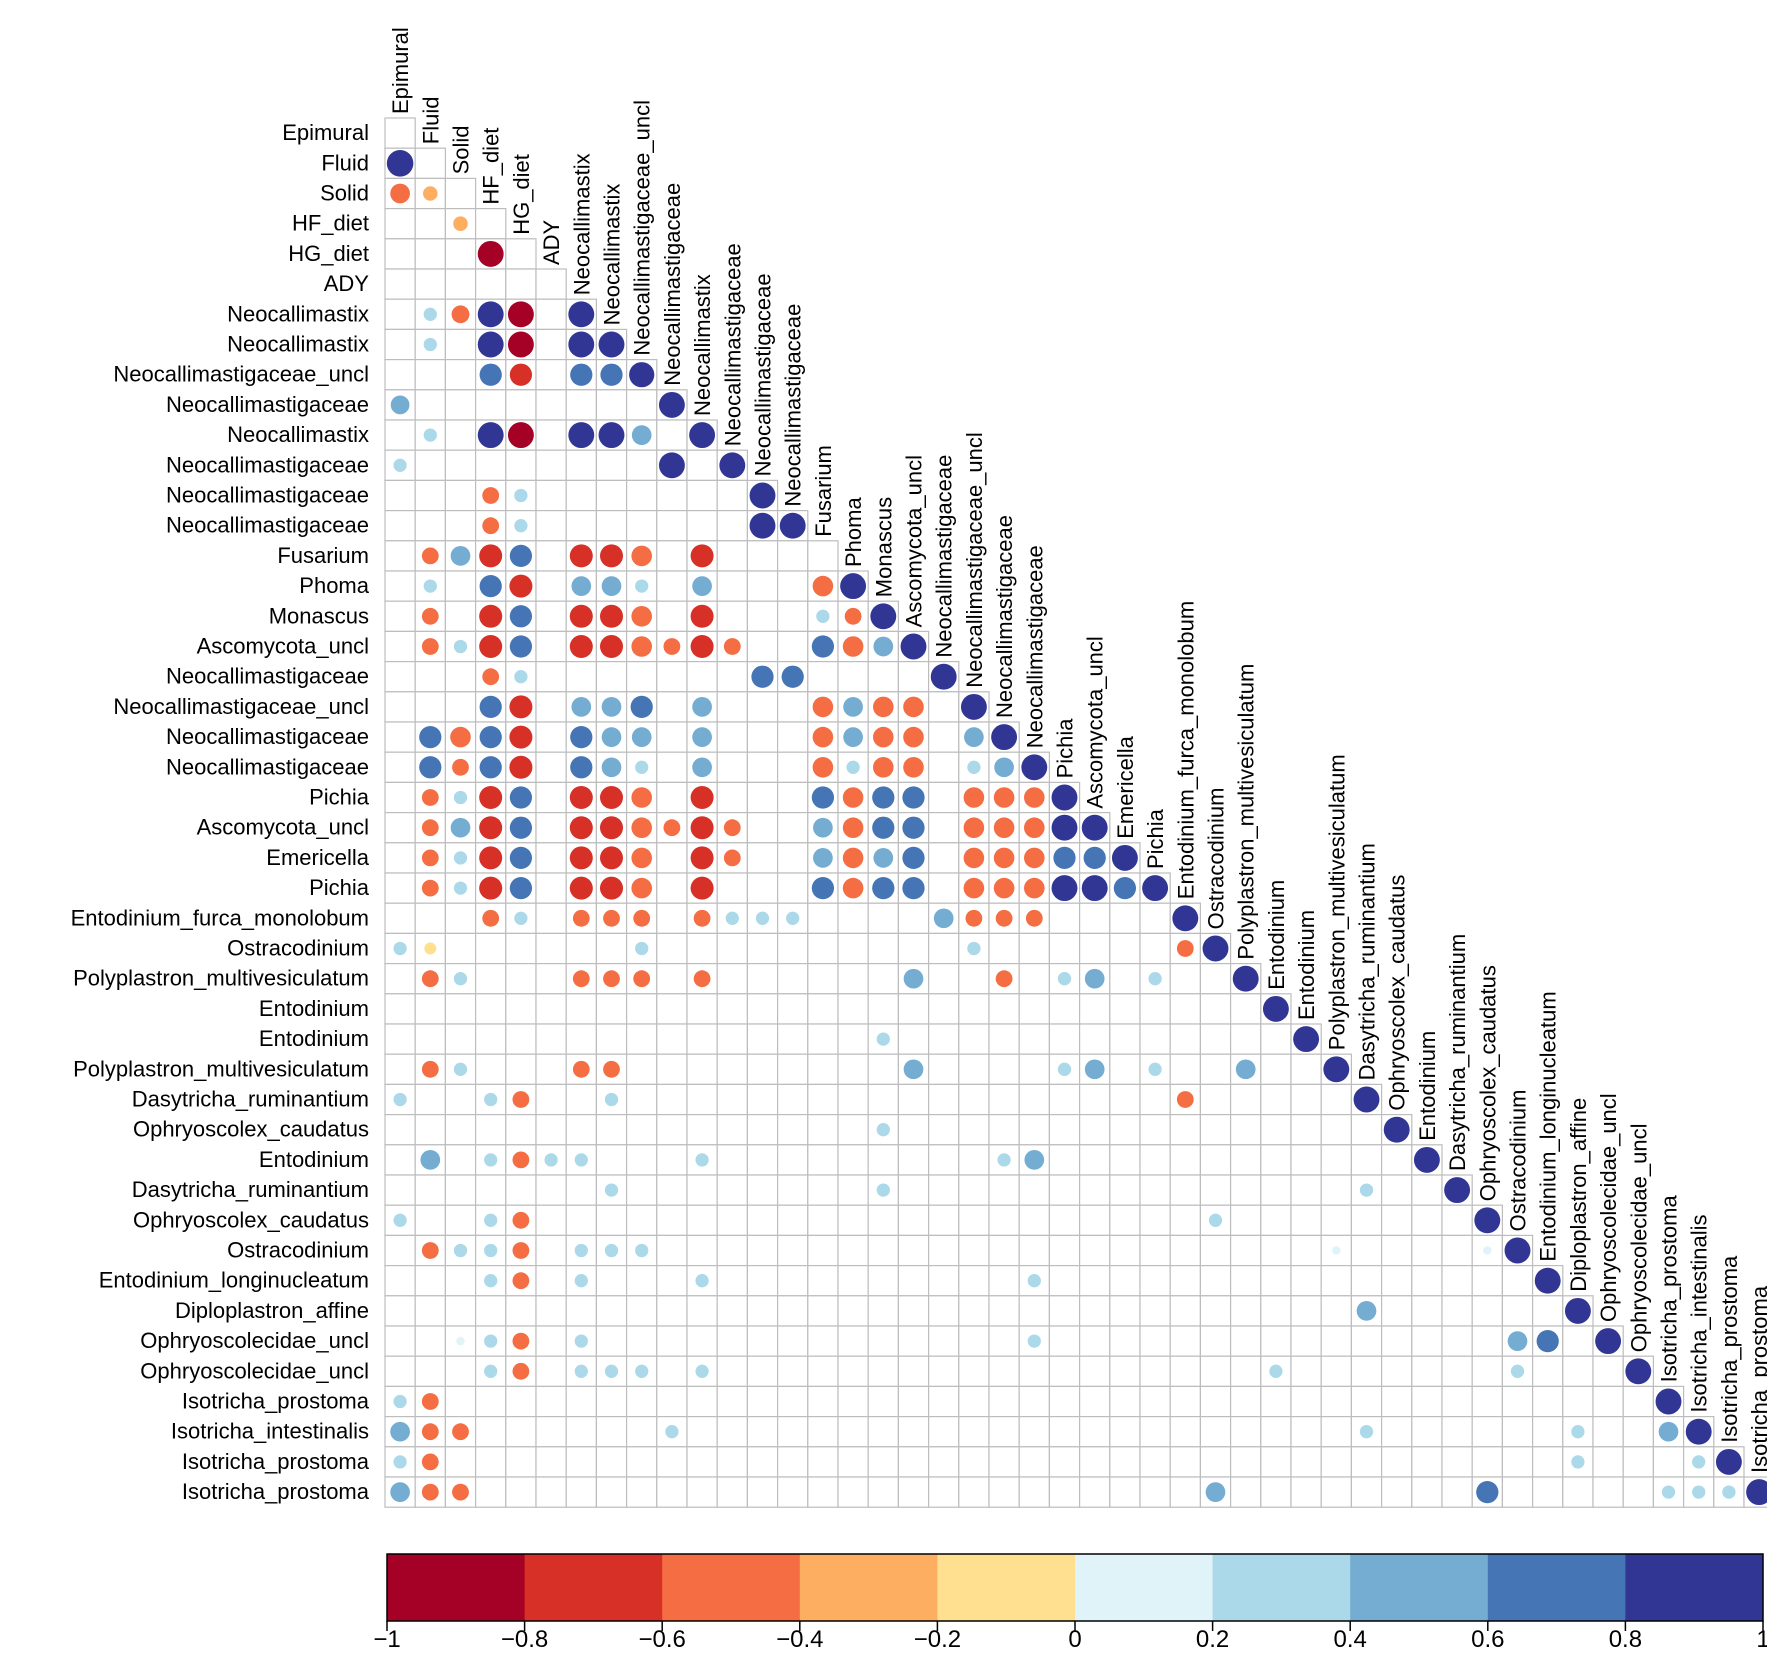 The height and width of the screenshot is (1655, 1767). What do you see at coordinates (272, 1310) in the screenshot?
I see `row-label: Diploplastron_affine` at bounding box center [272, 1310].